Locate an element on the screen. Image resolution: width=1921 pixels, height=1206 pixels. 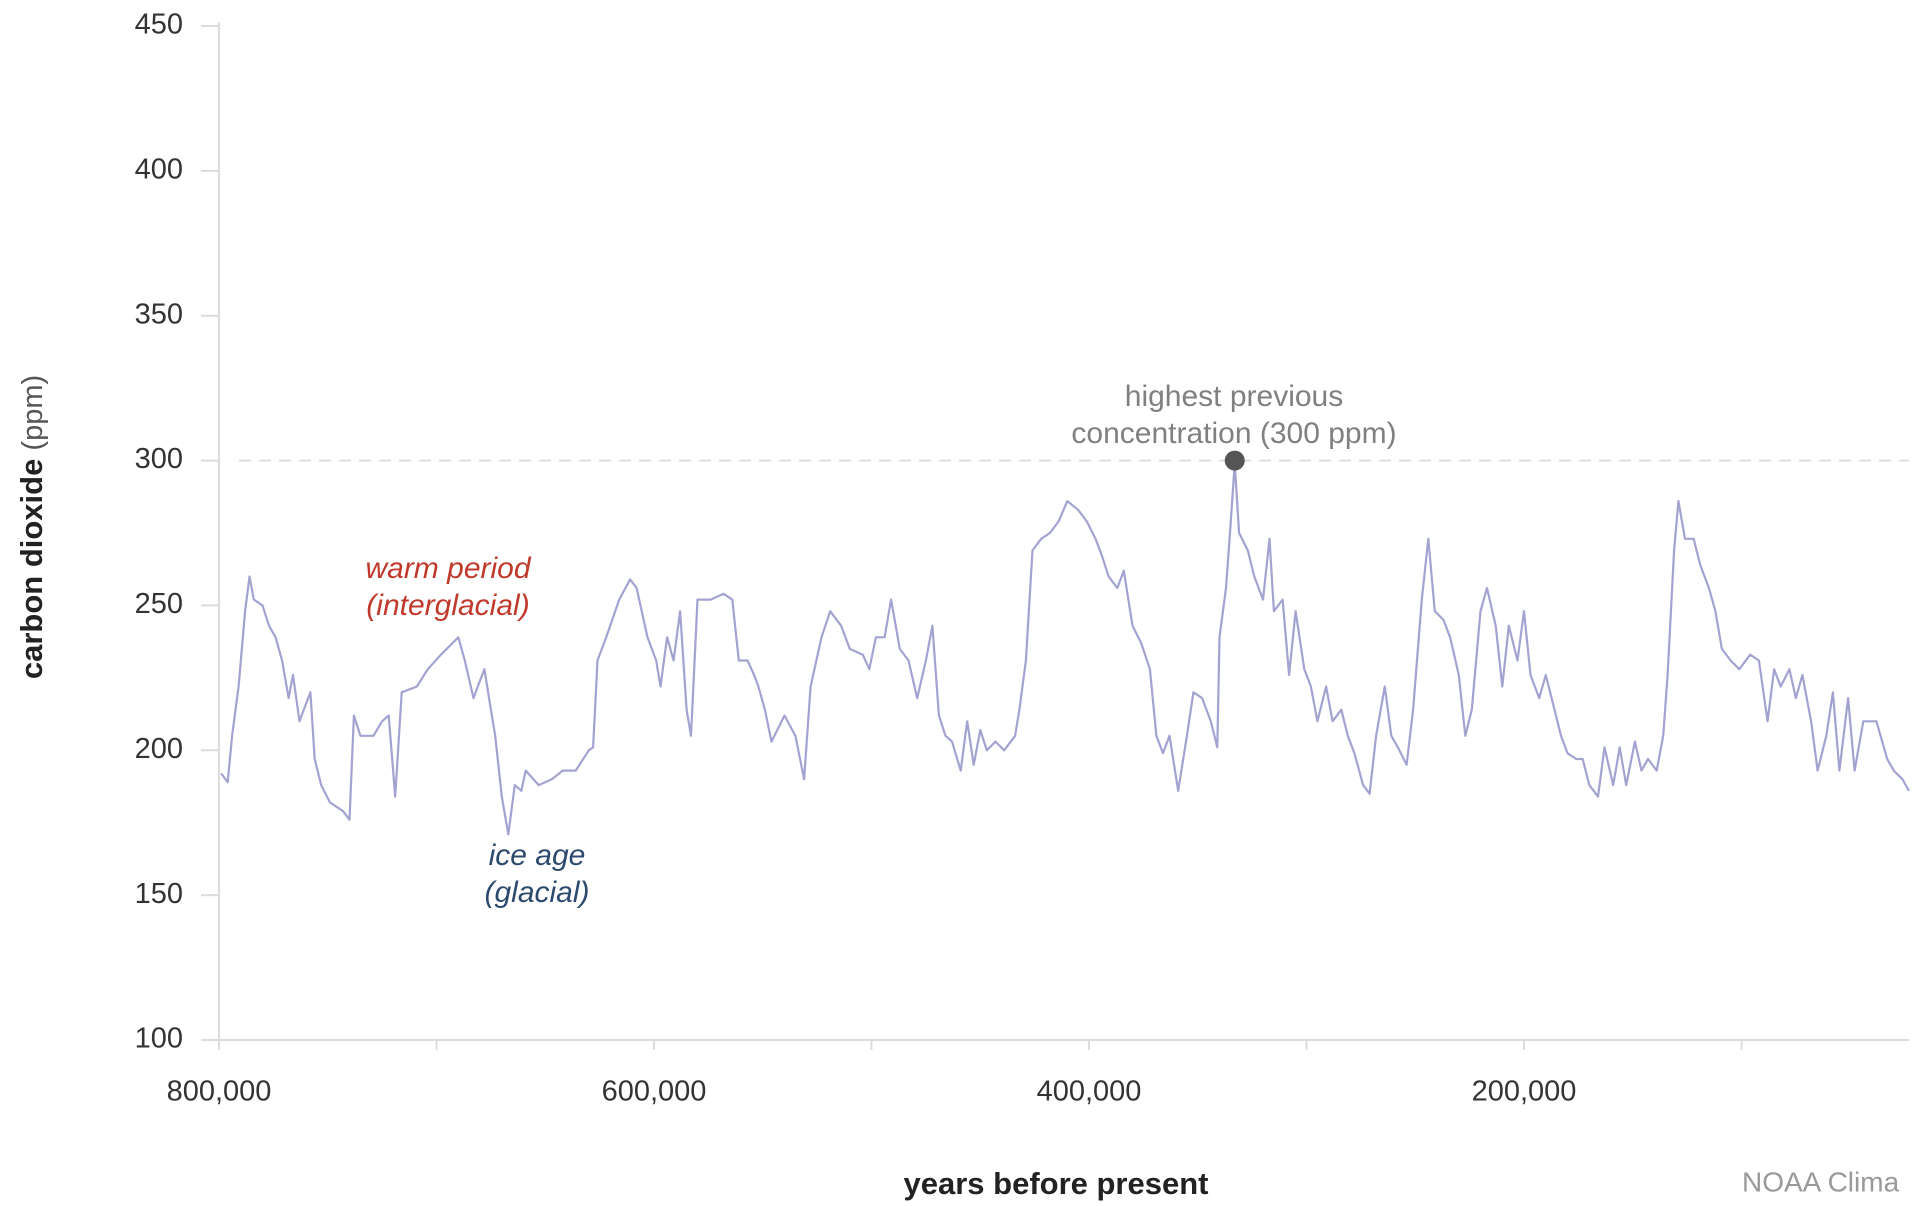
y-tick-label: 300 is located at coordinates (159, 459).